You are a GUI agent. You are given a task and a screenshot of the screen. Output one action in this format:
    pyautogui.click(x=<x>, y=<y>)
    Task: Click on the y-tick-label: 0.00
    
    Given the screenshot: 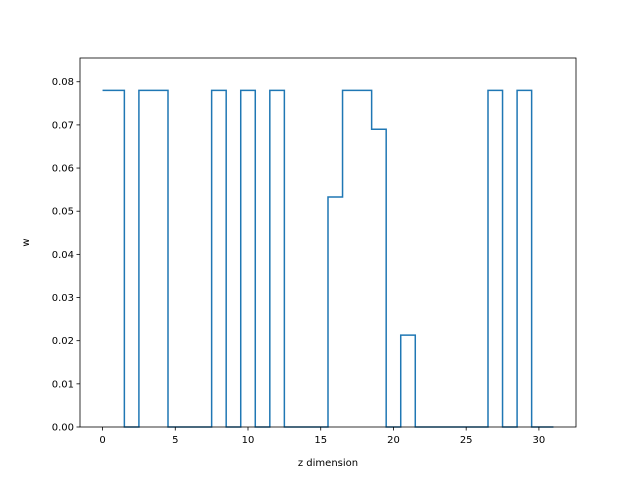 What is the action you would take?
    pyautogui.click(x=63, y=428)
    